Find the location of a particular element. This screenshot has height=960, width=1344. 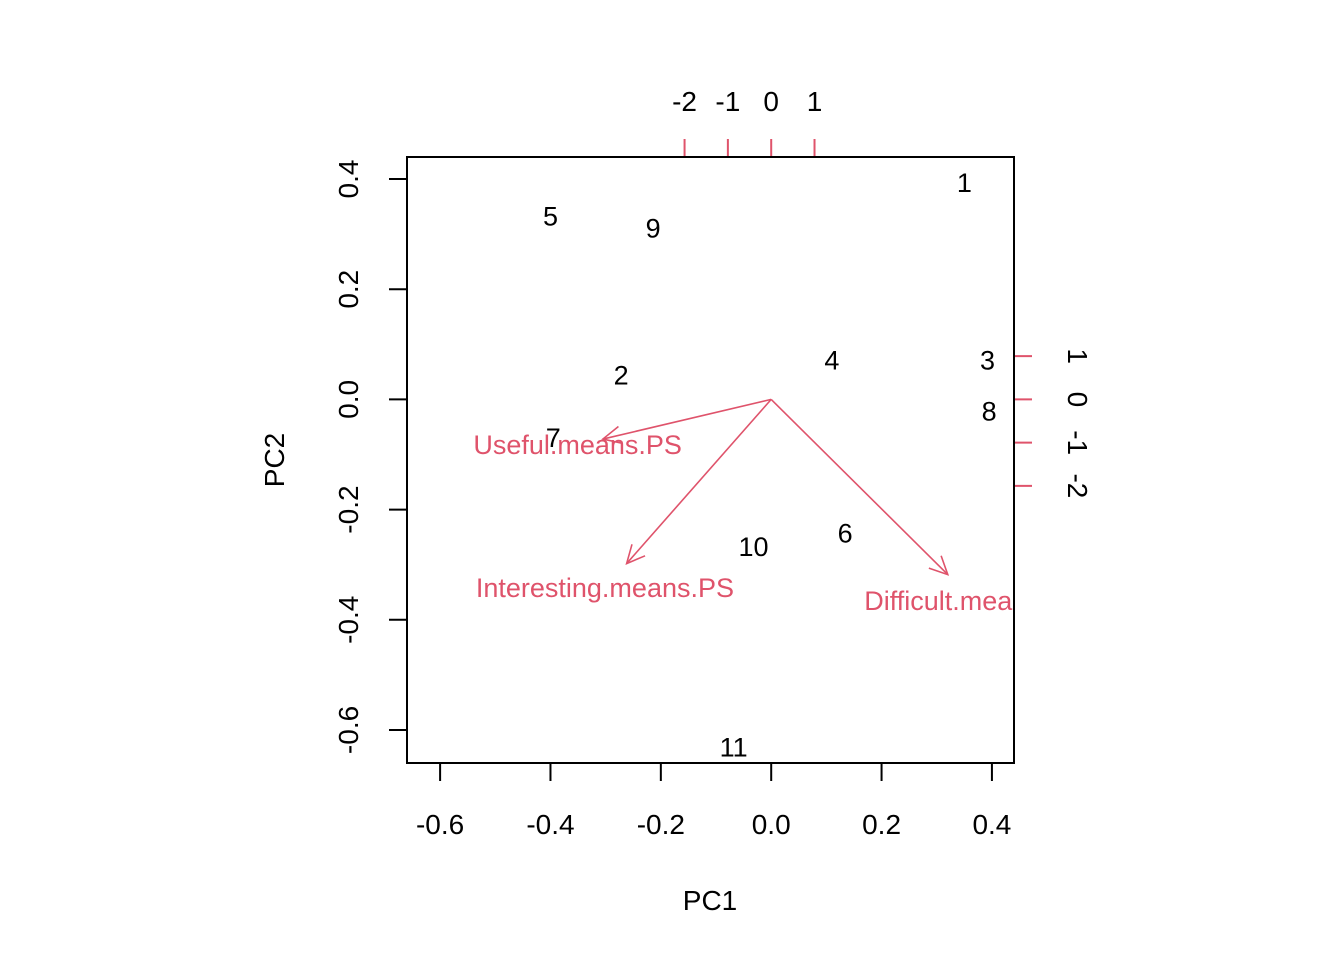

y-tick-label-5: 0.4 is located at coordinates (348, 179).